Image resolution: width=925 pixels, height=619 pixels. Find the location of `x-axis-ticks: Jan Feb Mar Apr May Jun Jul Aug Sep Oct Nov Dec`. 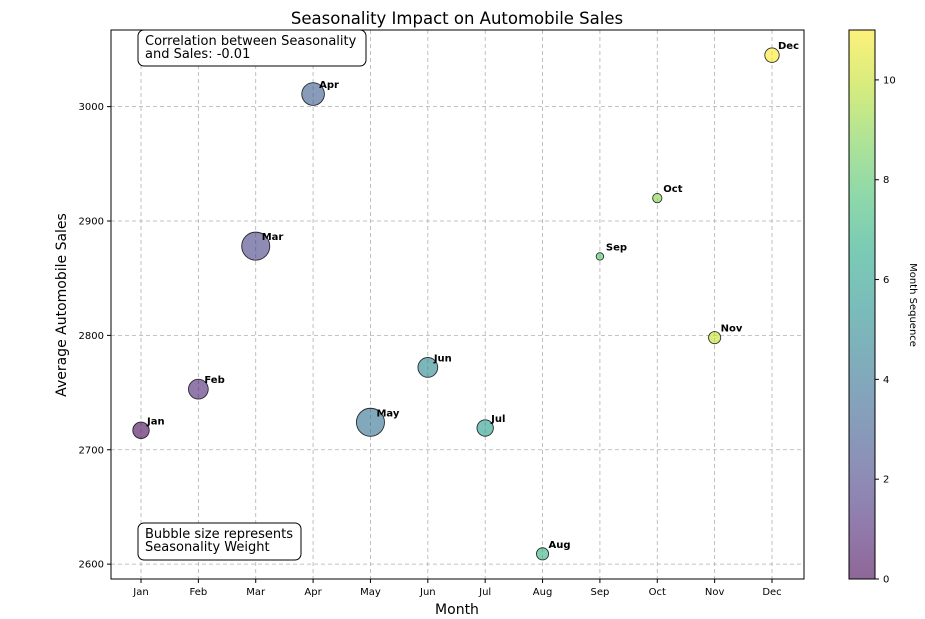

x-axis-ticks: Jan Feb Mar Apr May Jun Jul Aug Sep Oct Nov Dec is located at coordinates (457, 588).